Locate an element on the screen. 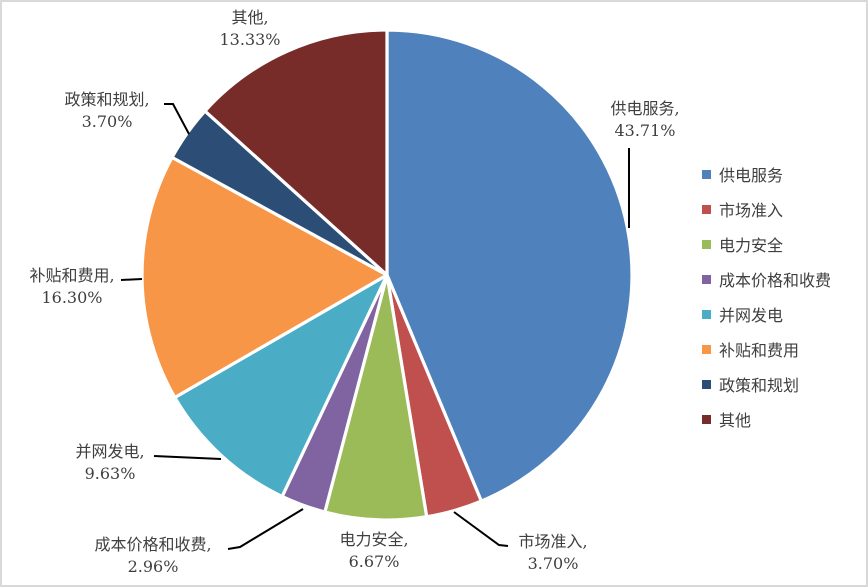  legend-item-5: 补贴和费用 is located at coordinates (750, 349).